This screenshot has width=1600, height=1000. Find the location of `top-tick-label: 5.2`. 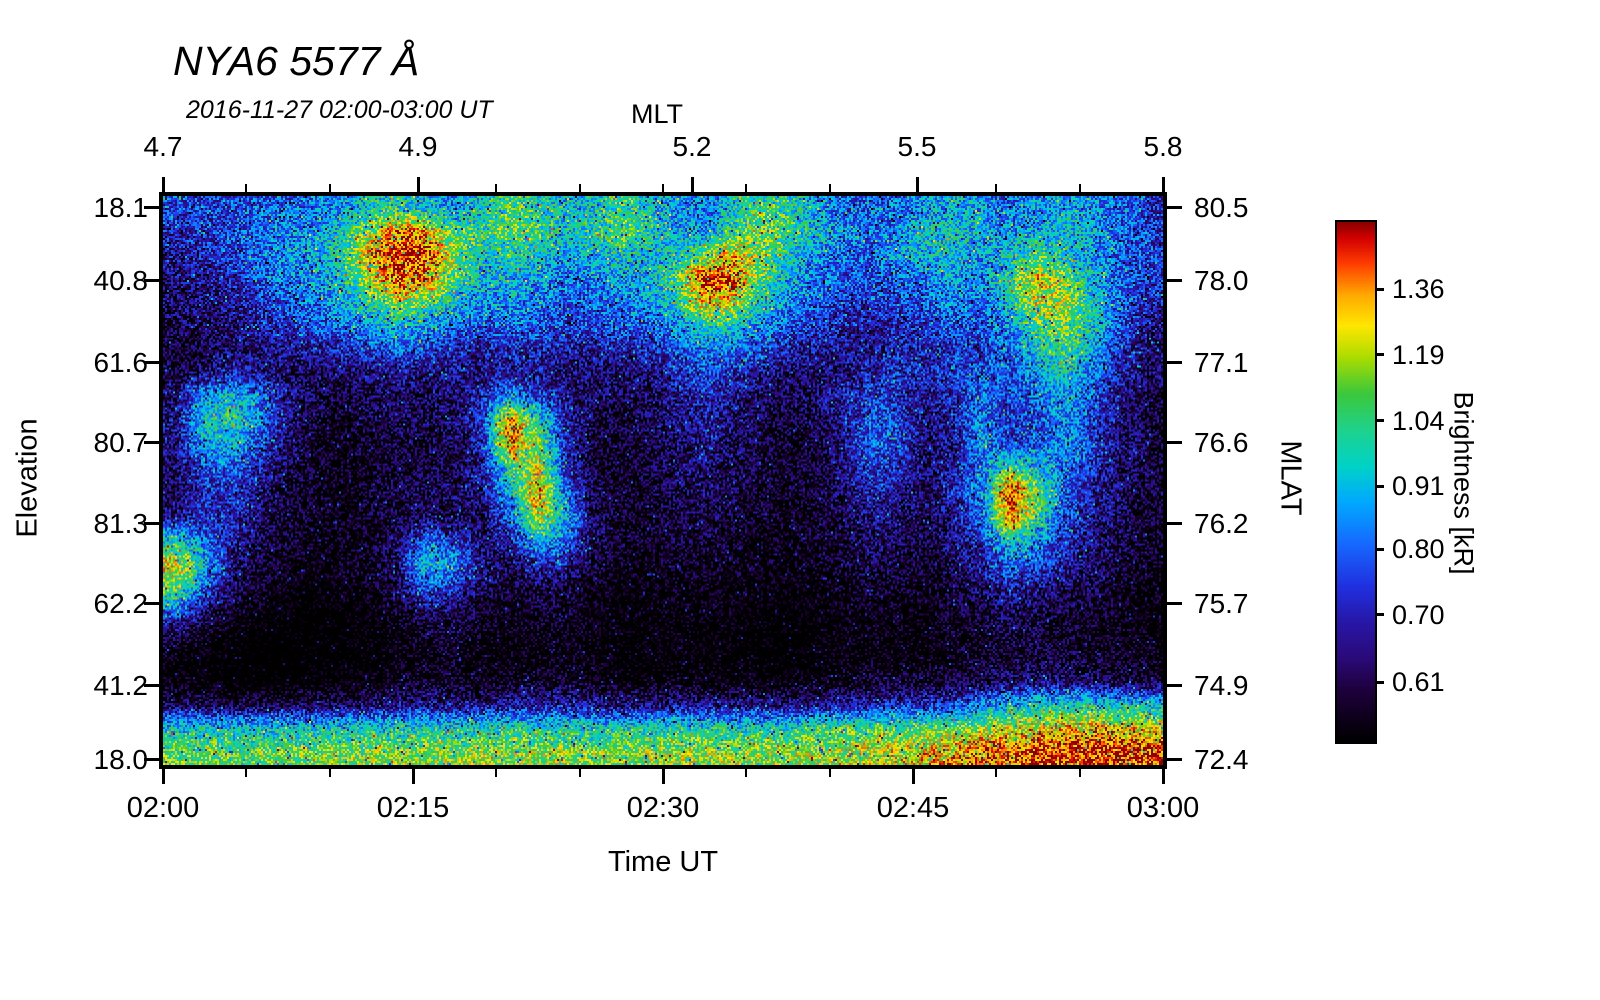

top-tick-label: 5.2 is located at coordinates (692, 146).